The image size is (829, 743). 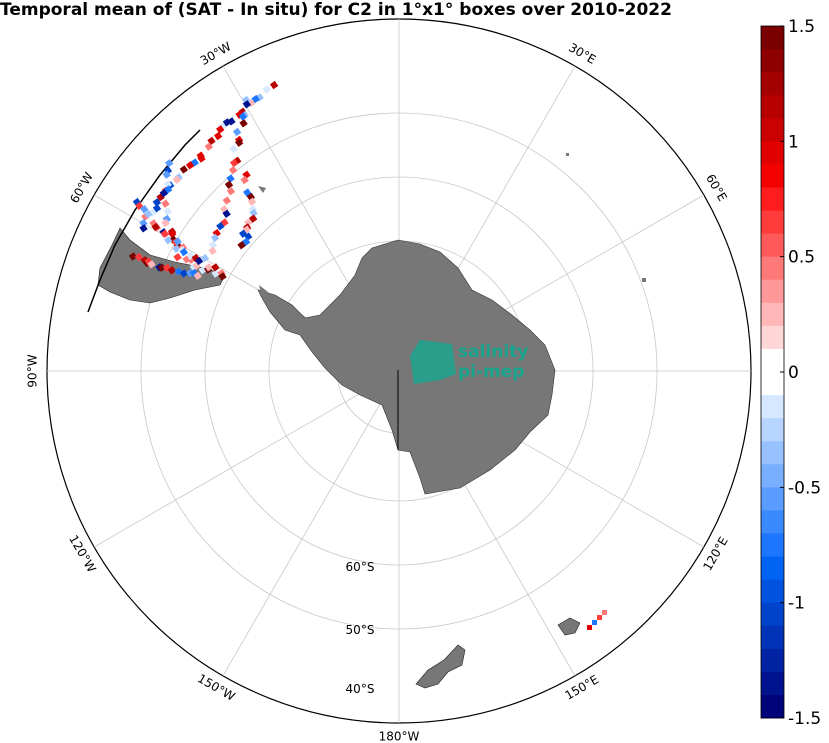 What do you see at coordinates (801, 27) in the screenshot?
I see `colorbar-tick-label: 1.5` at bounding box center [801, 27].